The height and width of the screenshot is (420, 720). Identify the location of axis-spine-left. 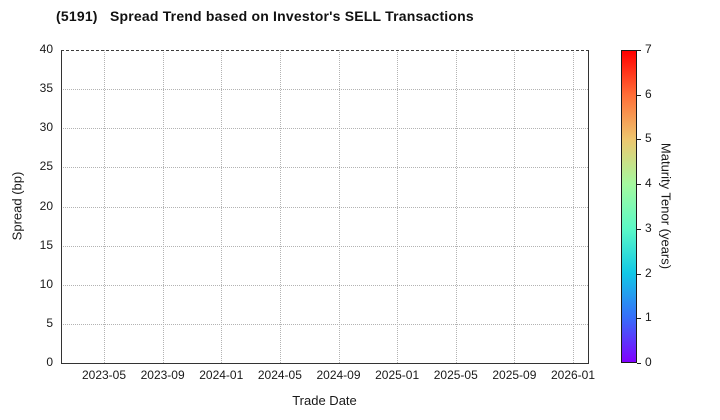
(61, 207).